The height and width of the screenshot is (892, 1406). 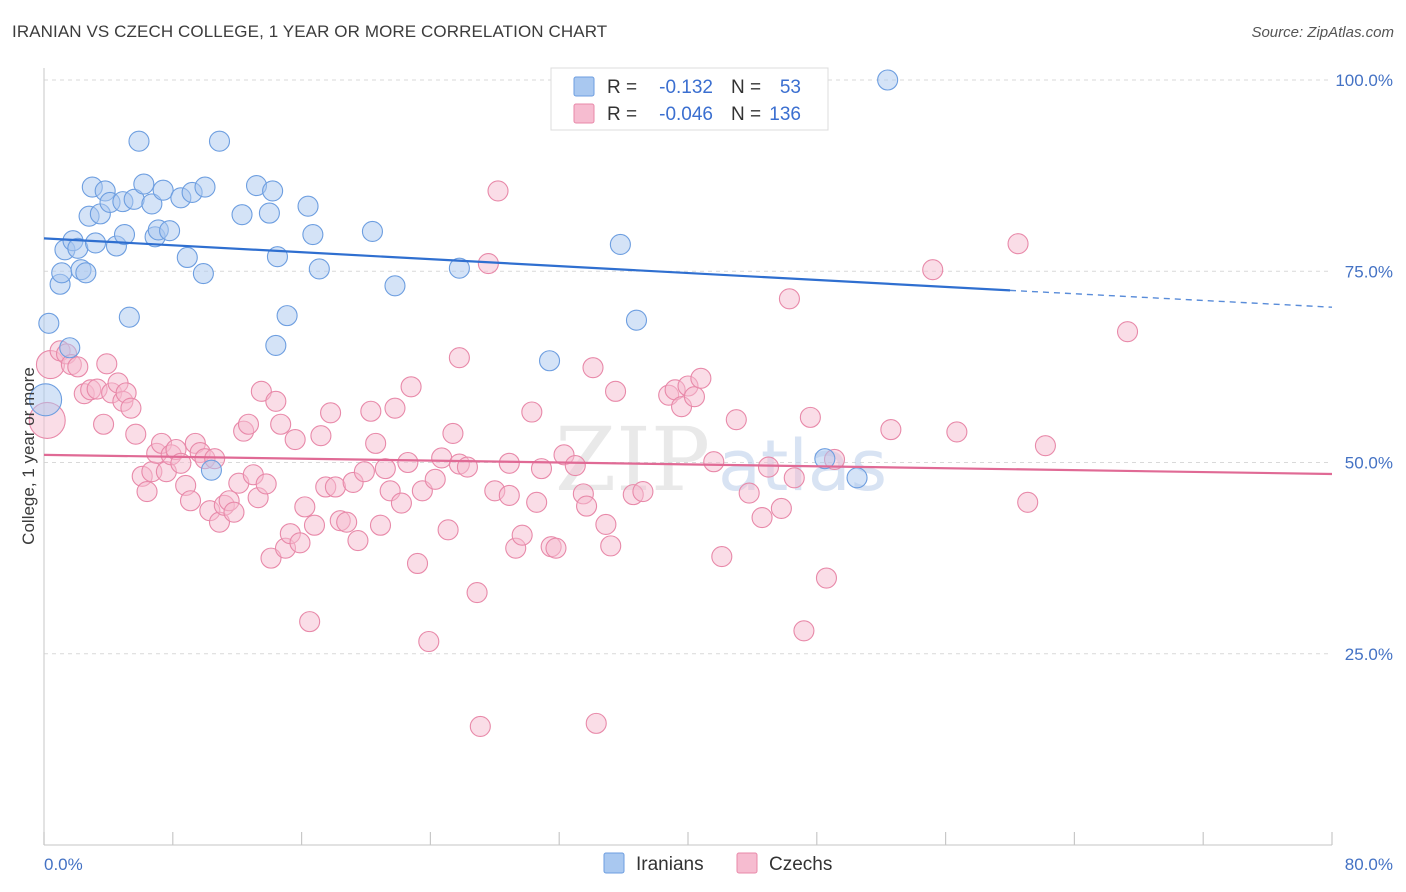 What do you see at coordinates (28, 456) in the screenshot?
I see `y-axis-label: College, 1 year or more` at bounding box center [28, 456].